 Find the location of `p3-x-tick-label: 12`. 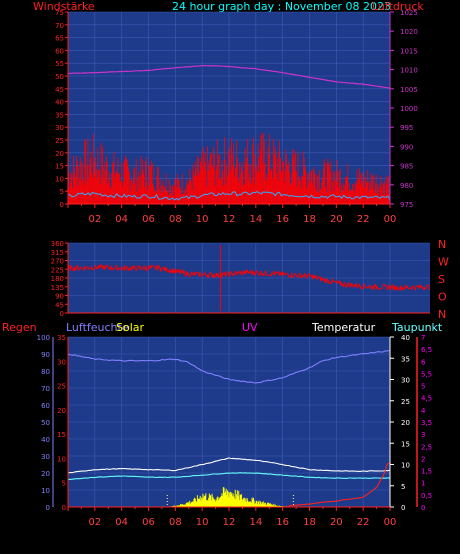

p3-x-tick-label: 12 is located at coordinates (229, 522).